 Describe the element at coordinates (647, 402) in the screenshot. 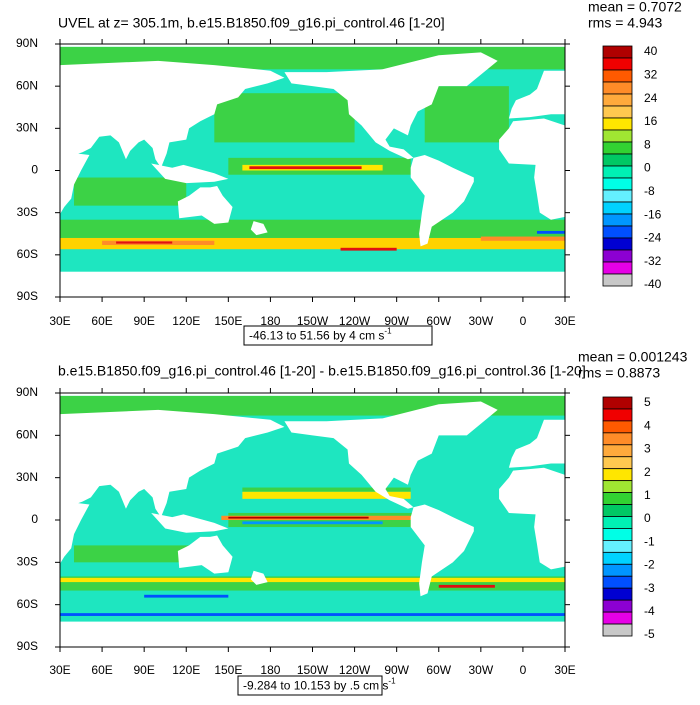

I see `colorbar-label: 5` at that location.